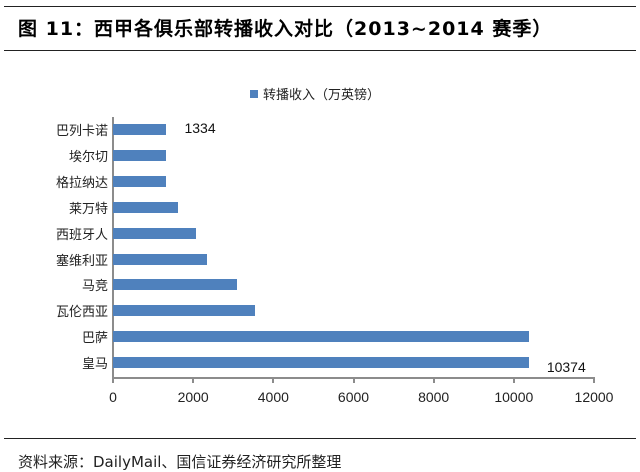  Describe the element at coordinates (113, 397) in the screenshot. I see `x-tick-label: 0` at that location.